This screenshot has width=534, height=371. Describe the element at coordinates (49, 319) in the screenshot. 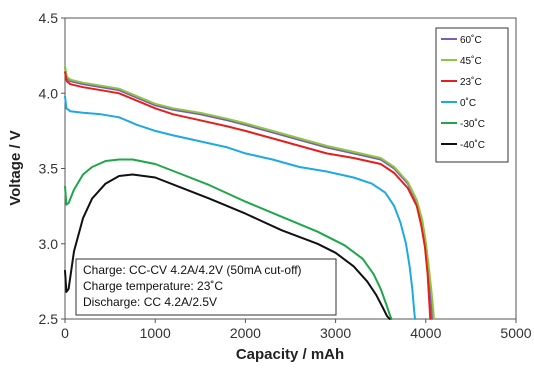

I see `y-tick-label: 2.5` at that location.